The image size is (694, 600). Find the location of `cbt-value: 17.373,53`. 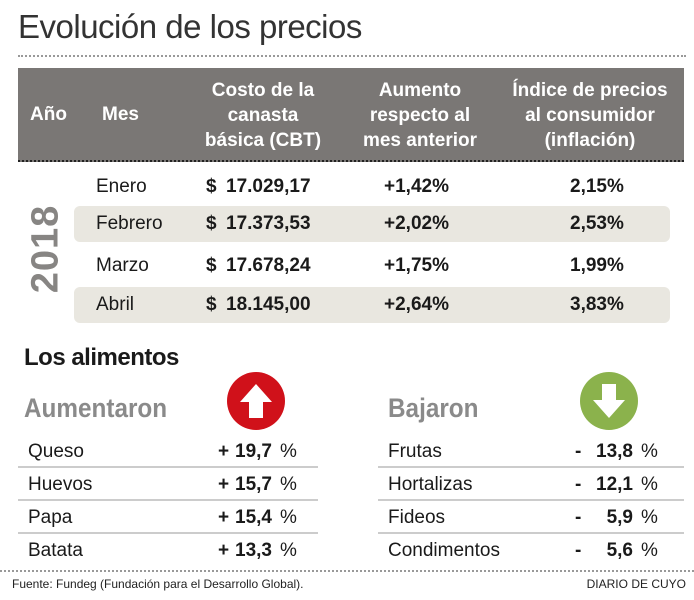

cbt-value: 17.373,53 is located at coordinates (268, 223).